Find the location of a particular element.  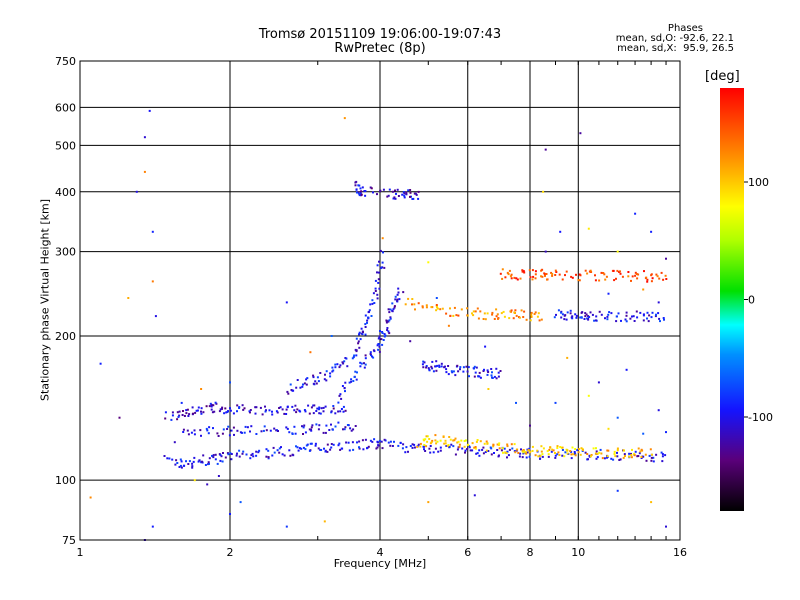

x-tick-label: 2 is located at coordinates (230, 552).